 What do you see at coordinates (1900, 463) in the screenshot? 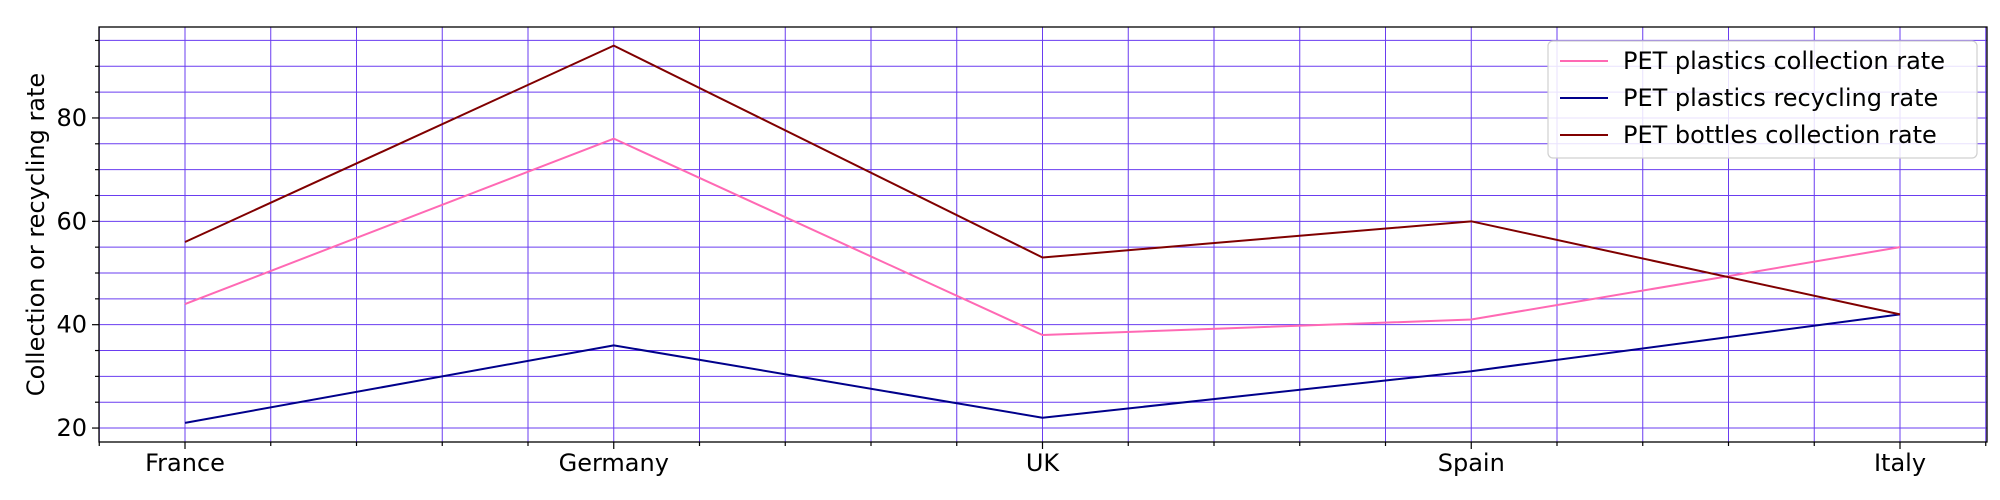
I see `x-tick-label: Italy` at bounding box center [1900, 463].